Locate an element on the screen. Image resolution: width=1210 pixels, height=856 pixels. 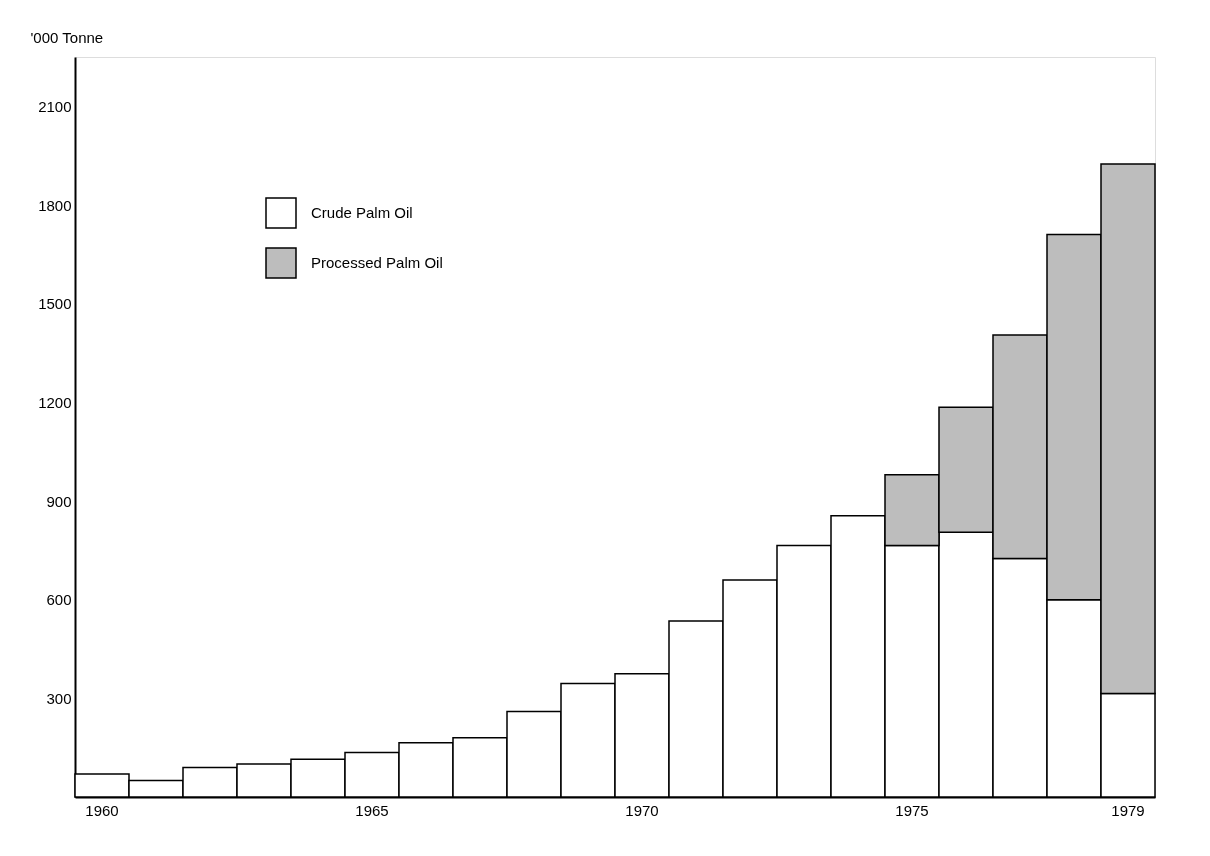
x-tick-label: 1965 is located at coordinates (372, 810).